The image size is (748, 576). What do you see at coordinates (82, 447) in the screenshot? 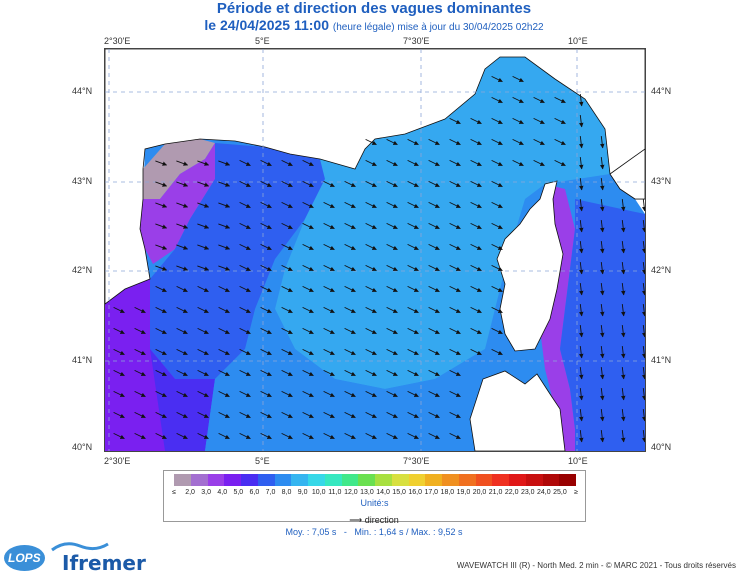
I see `lat-tick-left: 40°N` at bounding box center [82, 447].